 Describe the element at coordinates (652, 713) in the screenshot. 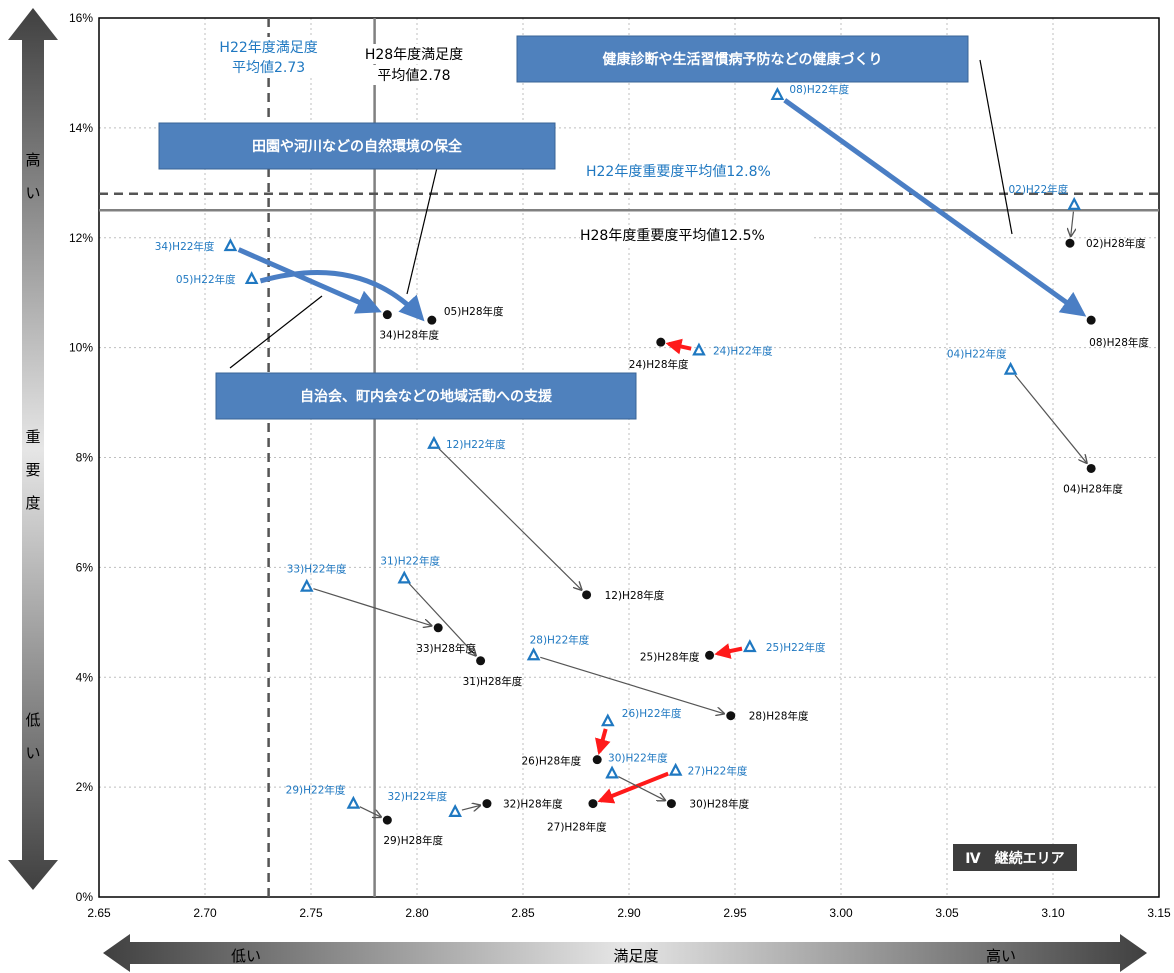

I see `h22-label-26: 26)H22年度` at that location.